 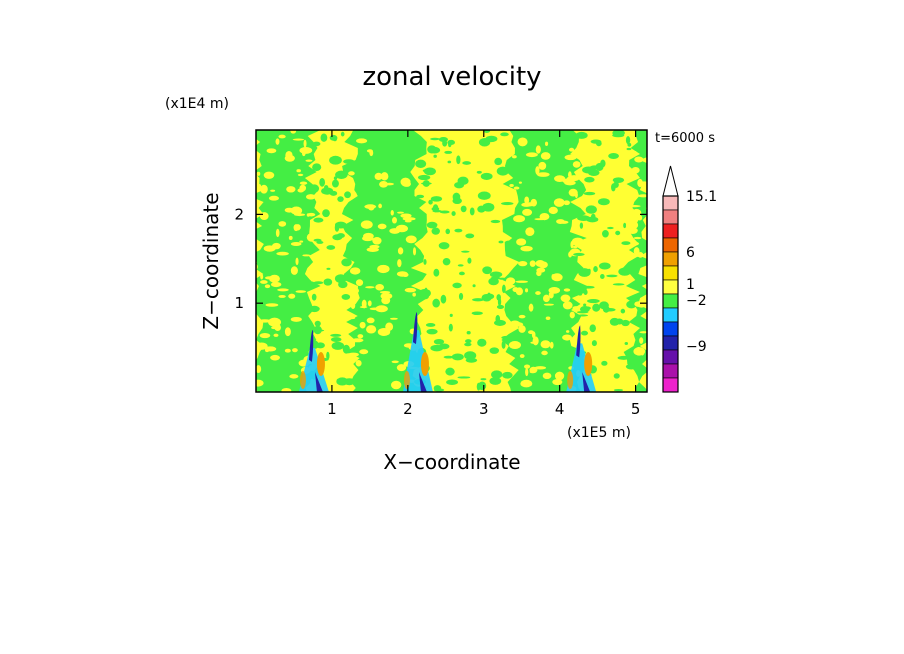 I want to click on x-tick-label: 3, so click(x=484, y=409).